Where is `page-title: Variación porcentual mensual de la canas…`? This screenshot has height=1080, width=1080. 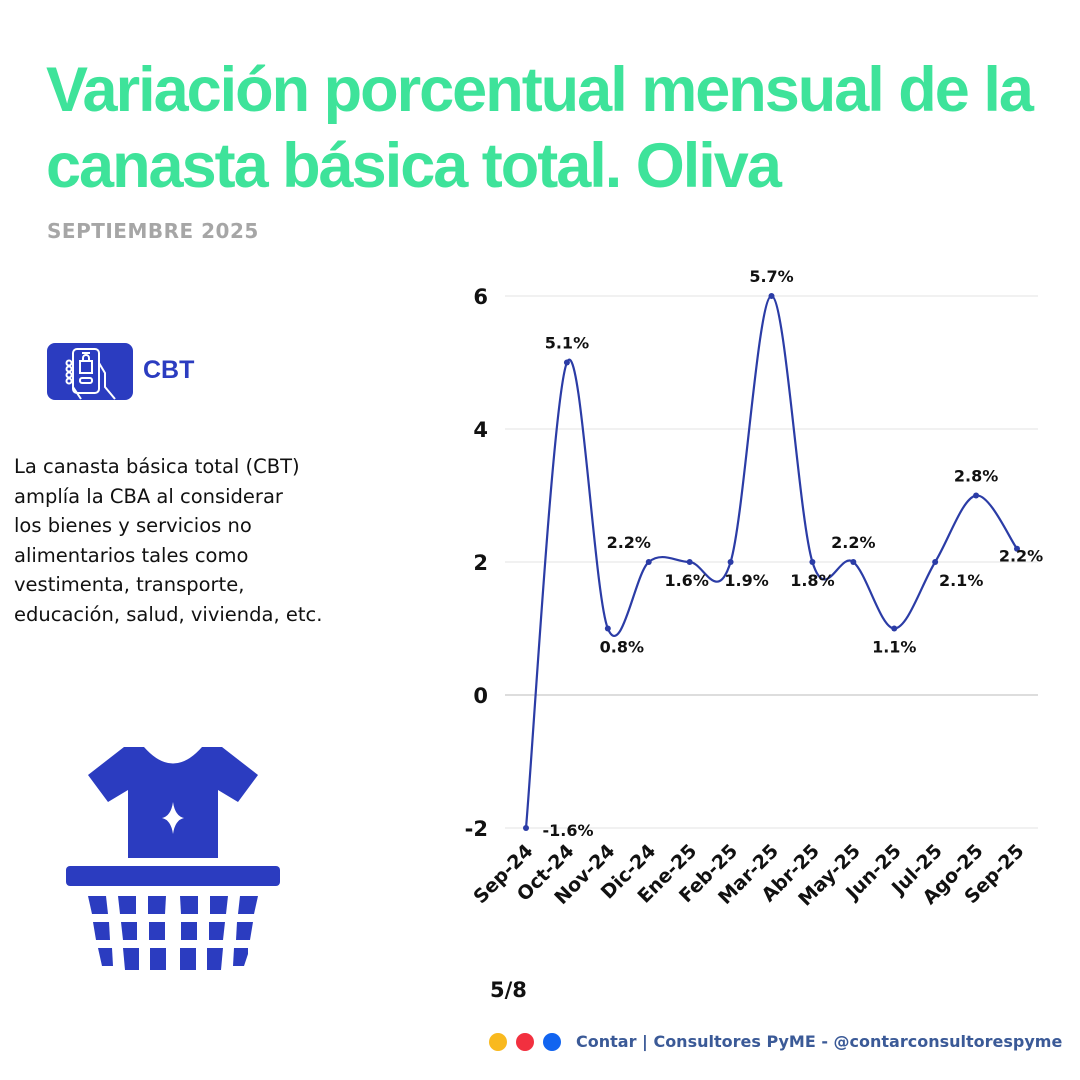 page-title: Variación porcentual mensual de la canas… is located at coordinates (540, 128).